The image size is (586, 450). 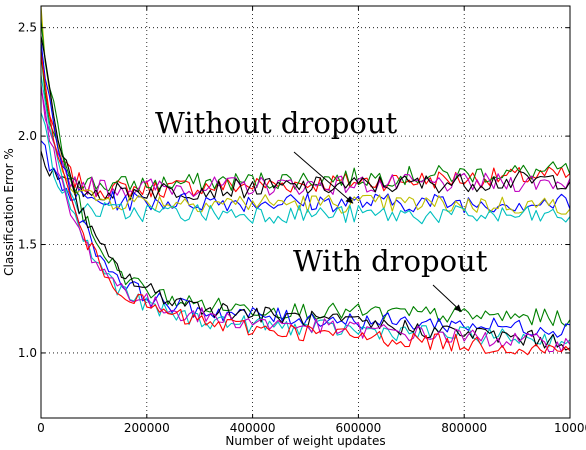 What do you see at coordinates (147, 428) in the screenshot?
I see `x-tick-label: 200000` at bounding box center [147, 428].